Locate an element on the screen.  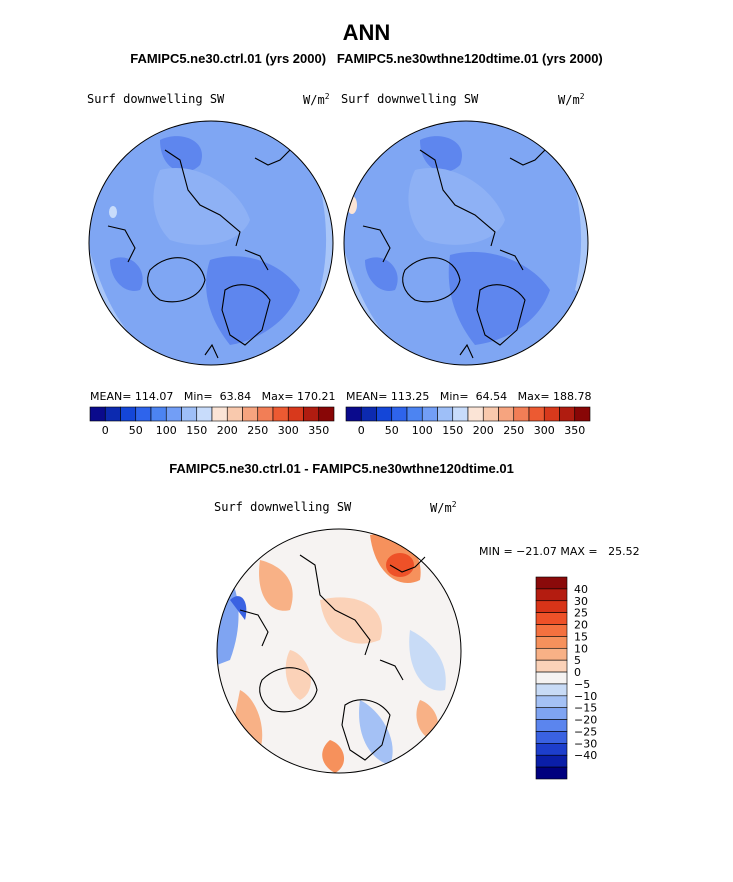
left-colorbar-tick-label: 50 is located at coordinates (136, 430).